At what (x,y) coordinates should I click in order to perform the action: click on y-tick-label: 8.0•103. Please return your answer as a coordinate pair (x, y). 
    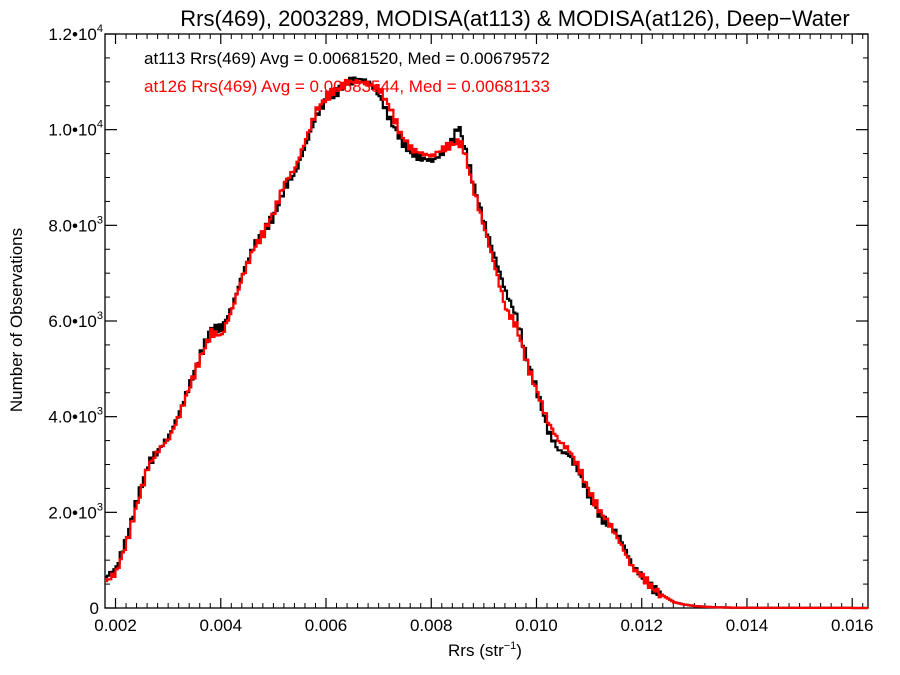
    Looking at the image, I should click on (75, 224).